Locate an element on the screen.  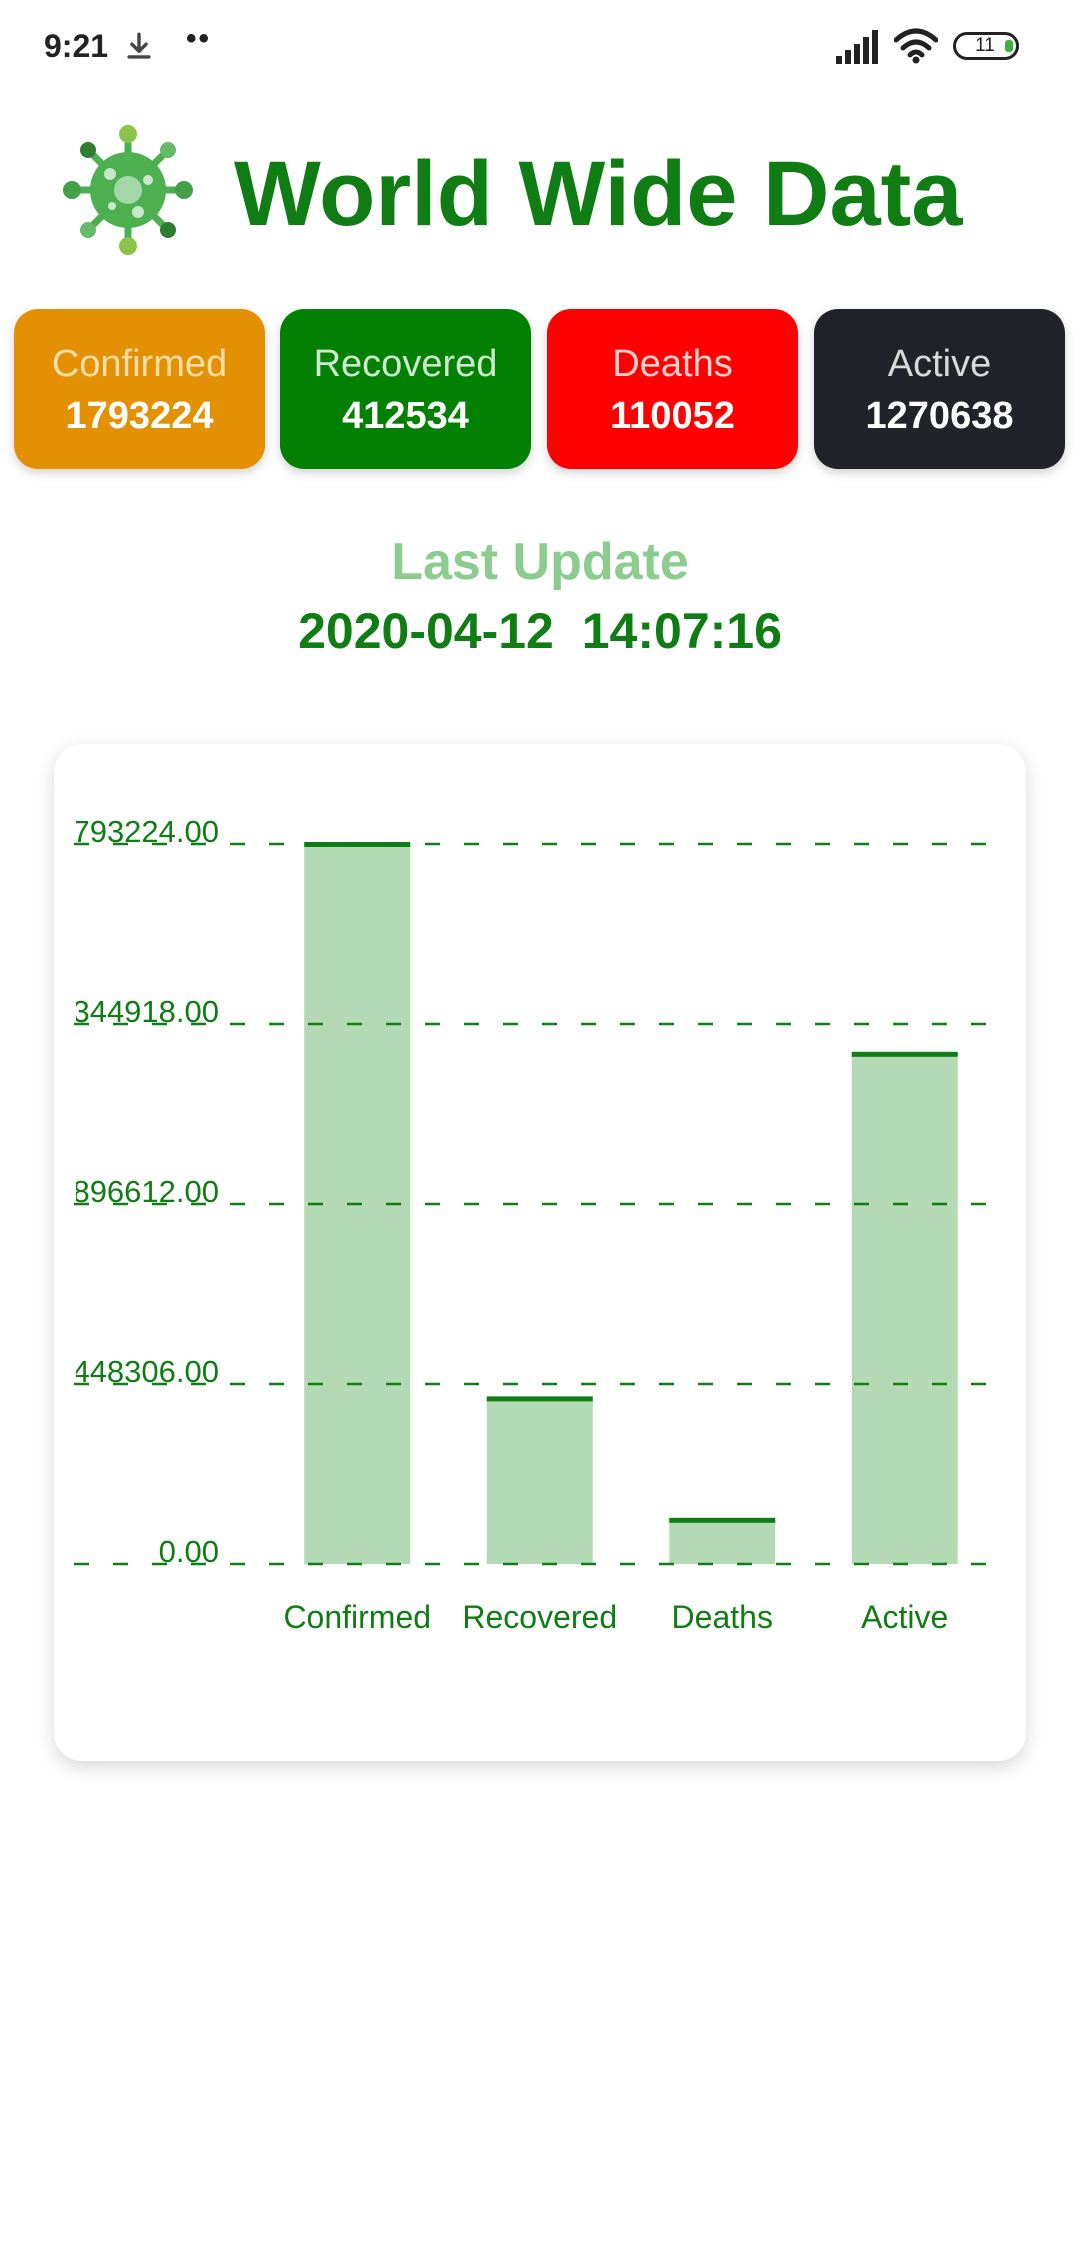
status-bar: 9:21 •• 11 is located at coordinates (540, 48).